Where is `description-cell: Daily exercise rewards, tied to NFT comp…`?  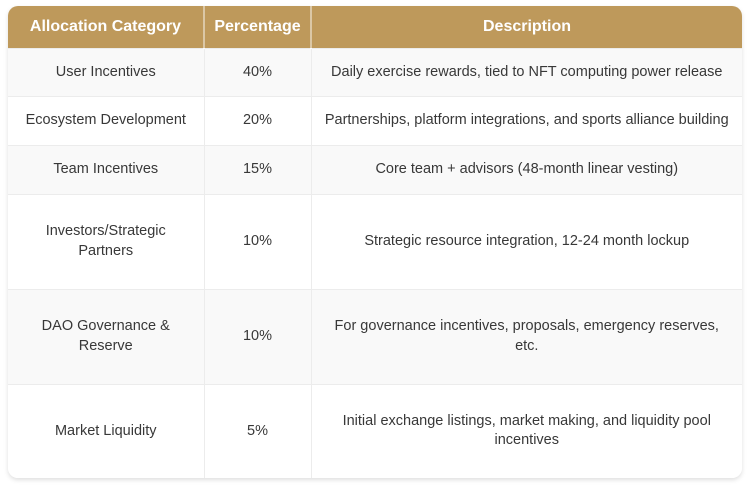
description-cell: Daily exercise rewards, tied to NFT comp… is located at coordinates (526, 72).